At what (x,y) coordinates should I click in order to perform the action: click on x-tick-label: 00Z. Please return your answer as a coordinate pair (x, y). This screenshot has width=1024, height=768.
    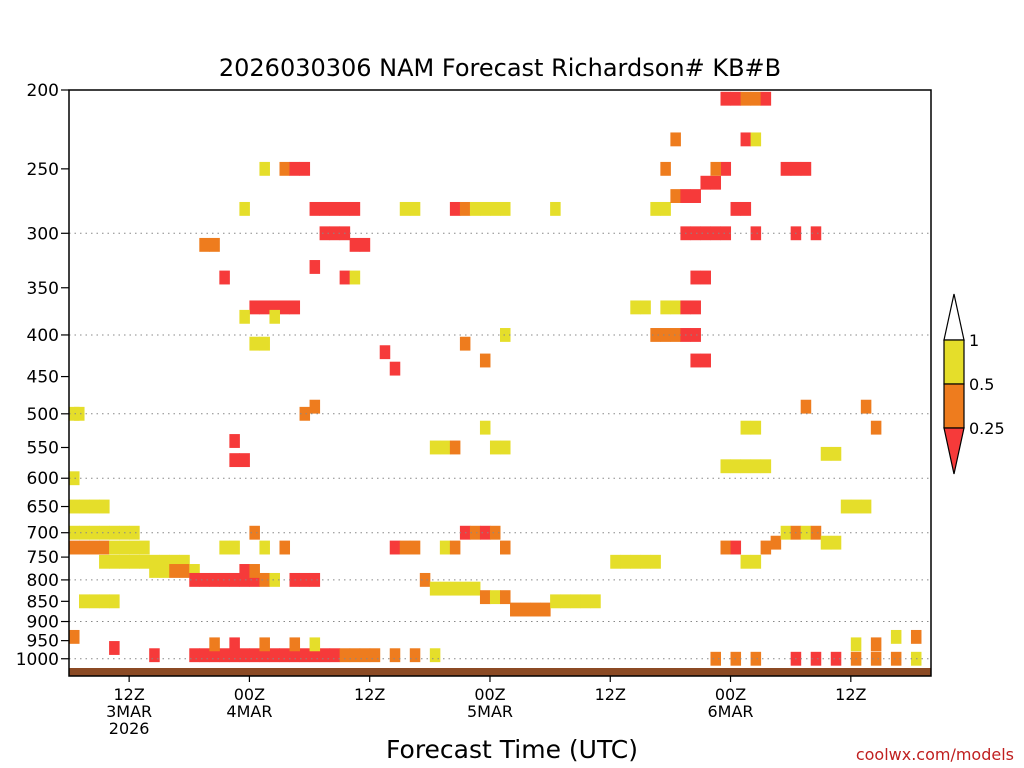
    Looking at the image, I should click on (249, 694).